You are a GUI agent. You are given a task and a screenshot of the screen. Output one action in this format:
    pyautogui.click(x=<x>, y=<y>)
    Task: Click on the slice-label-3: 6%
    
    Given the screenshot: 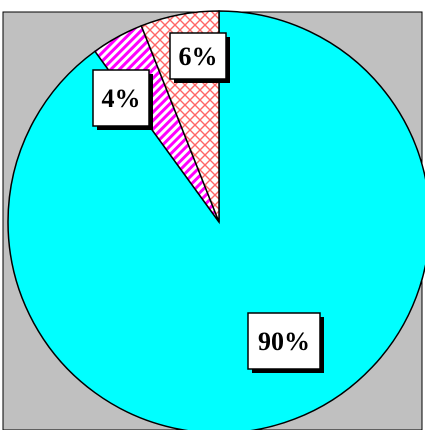 What is the action you would take?
    pyautogui.click(x=198, y=56)
    